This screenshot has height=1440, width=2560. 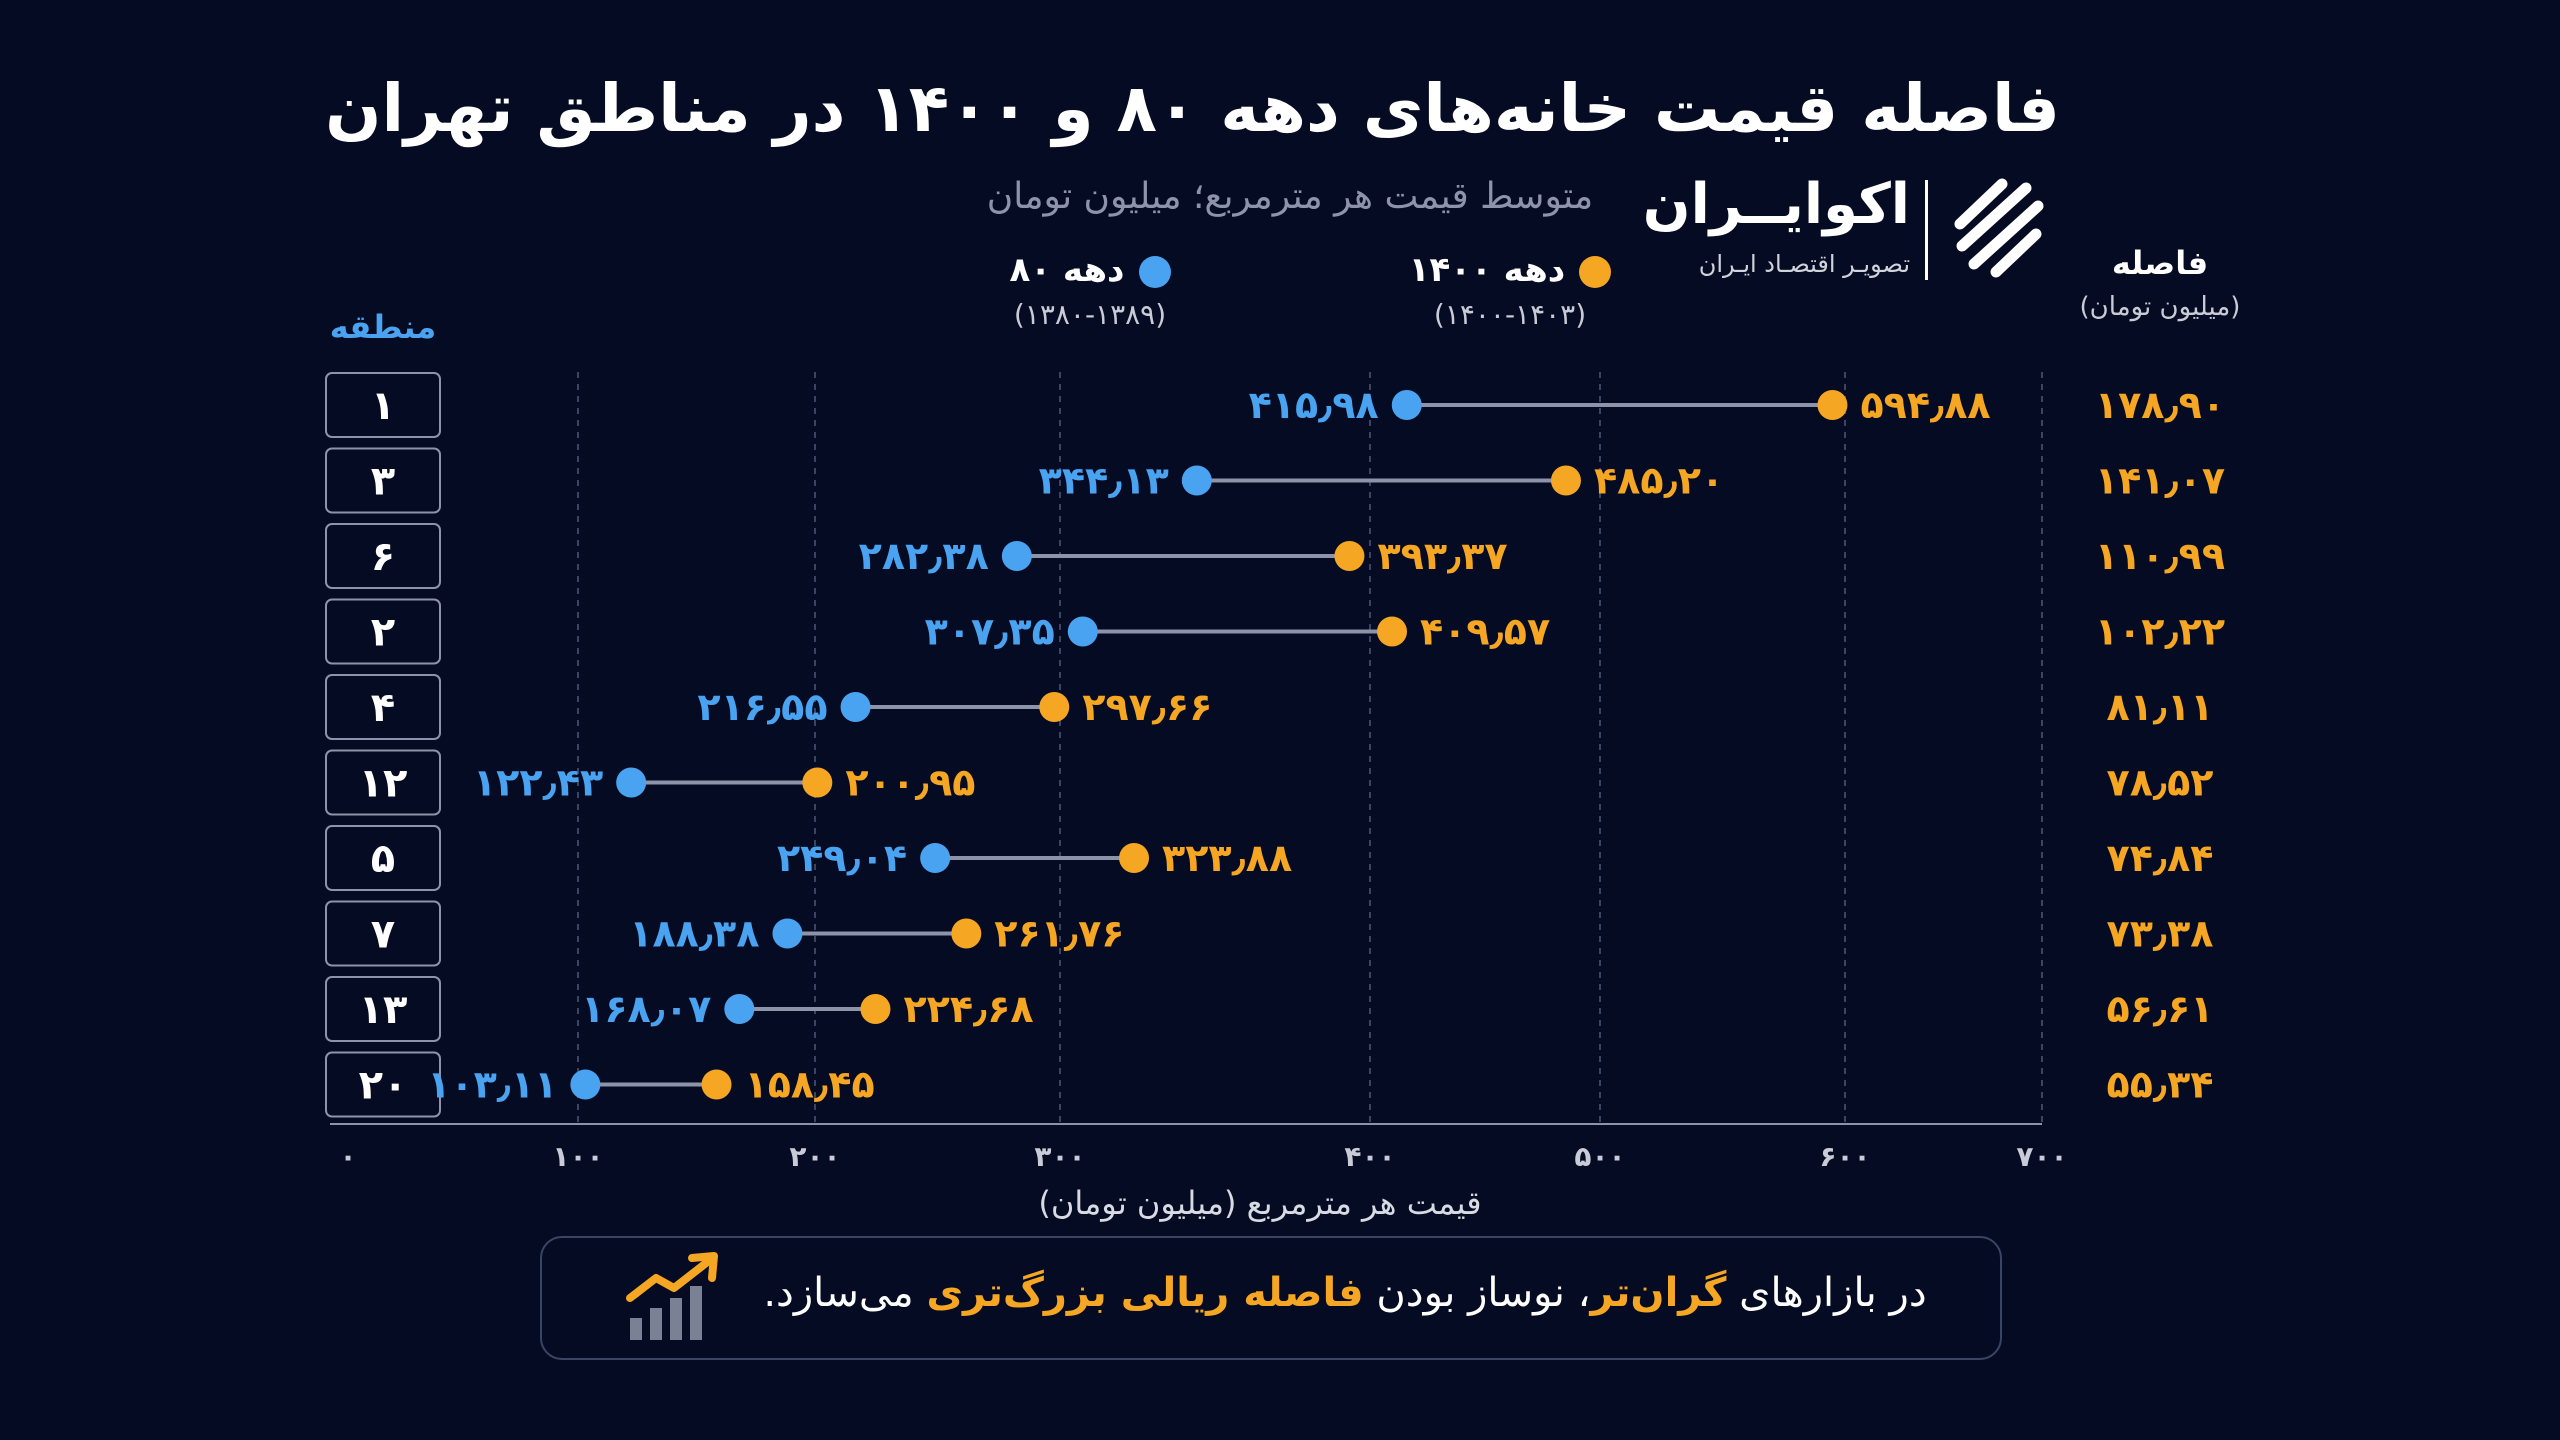 What do you see at coordinates (2160, 632) in the screenshot?
I see `gap-value: ۱۰۲٫۲۲` at bounding box center [2160, 632].